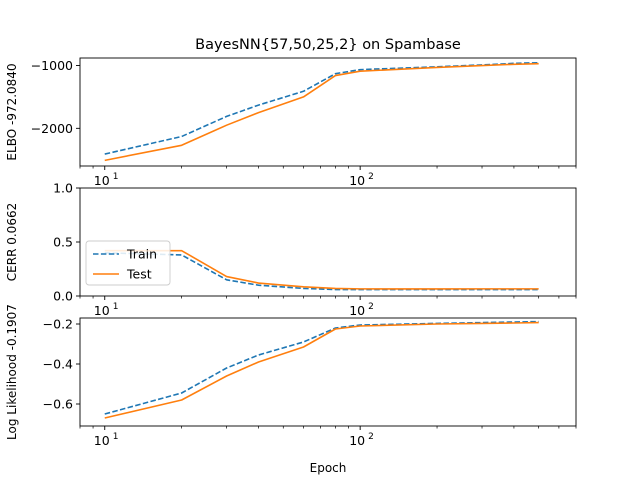 Image resolution: width=640 pixels, height=480 pixels. Describe the element at coordinates (63, 242) in the screenshot. I see `y-tick-label: 0.5` at that location.